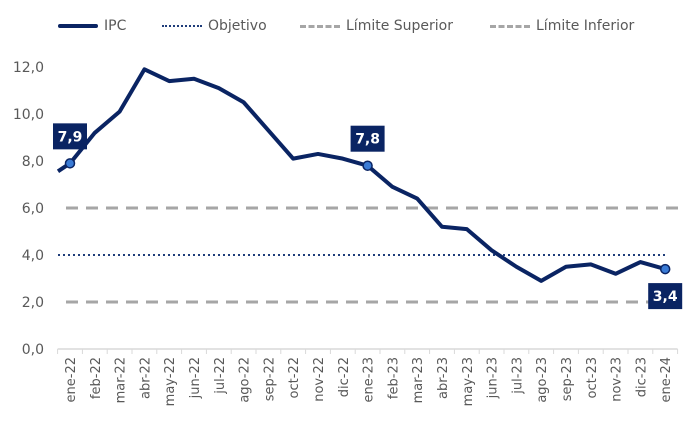 This screenshot has width=700, height=427. What do you see at coordinates (567, 379) in the screenshot?
I see `x-tick-label: sep-23` at bounding box center [567, 379].